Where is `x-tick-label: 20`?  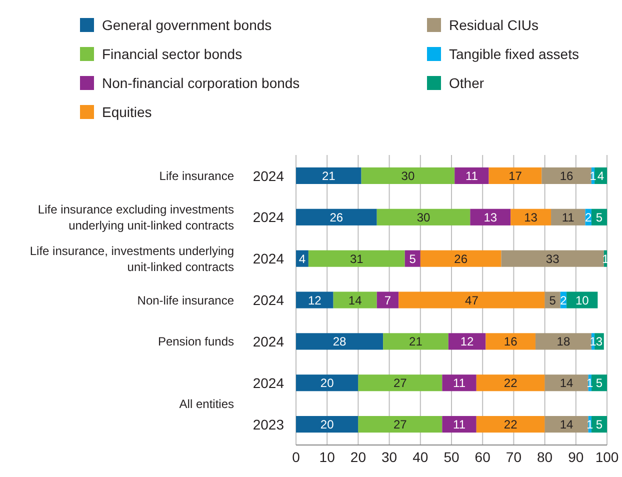
x-tick-label: 20 is located at coordinates (358, 457).